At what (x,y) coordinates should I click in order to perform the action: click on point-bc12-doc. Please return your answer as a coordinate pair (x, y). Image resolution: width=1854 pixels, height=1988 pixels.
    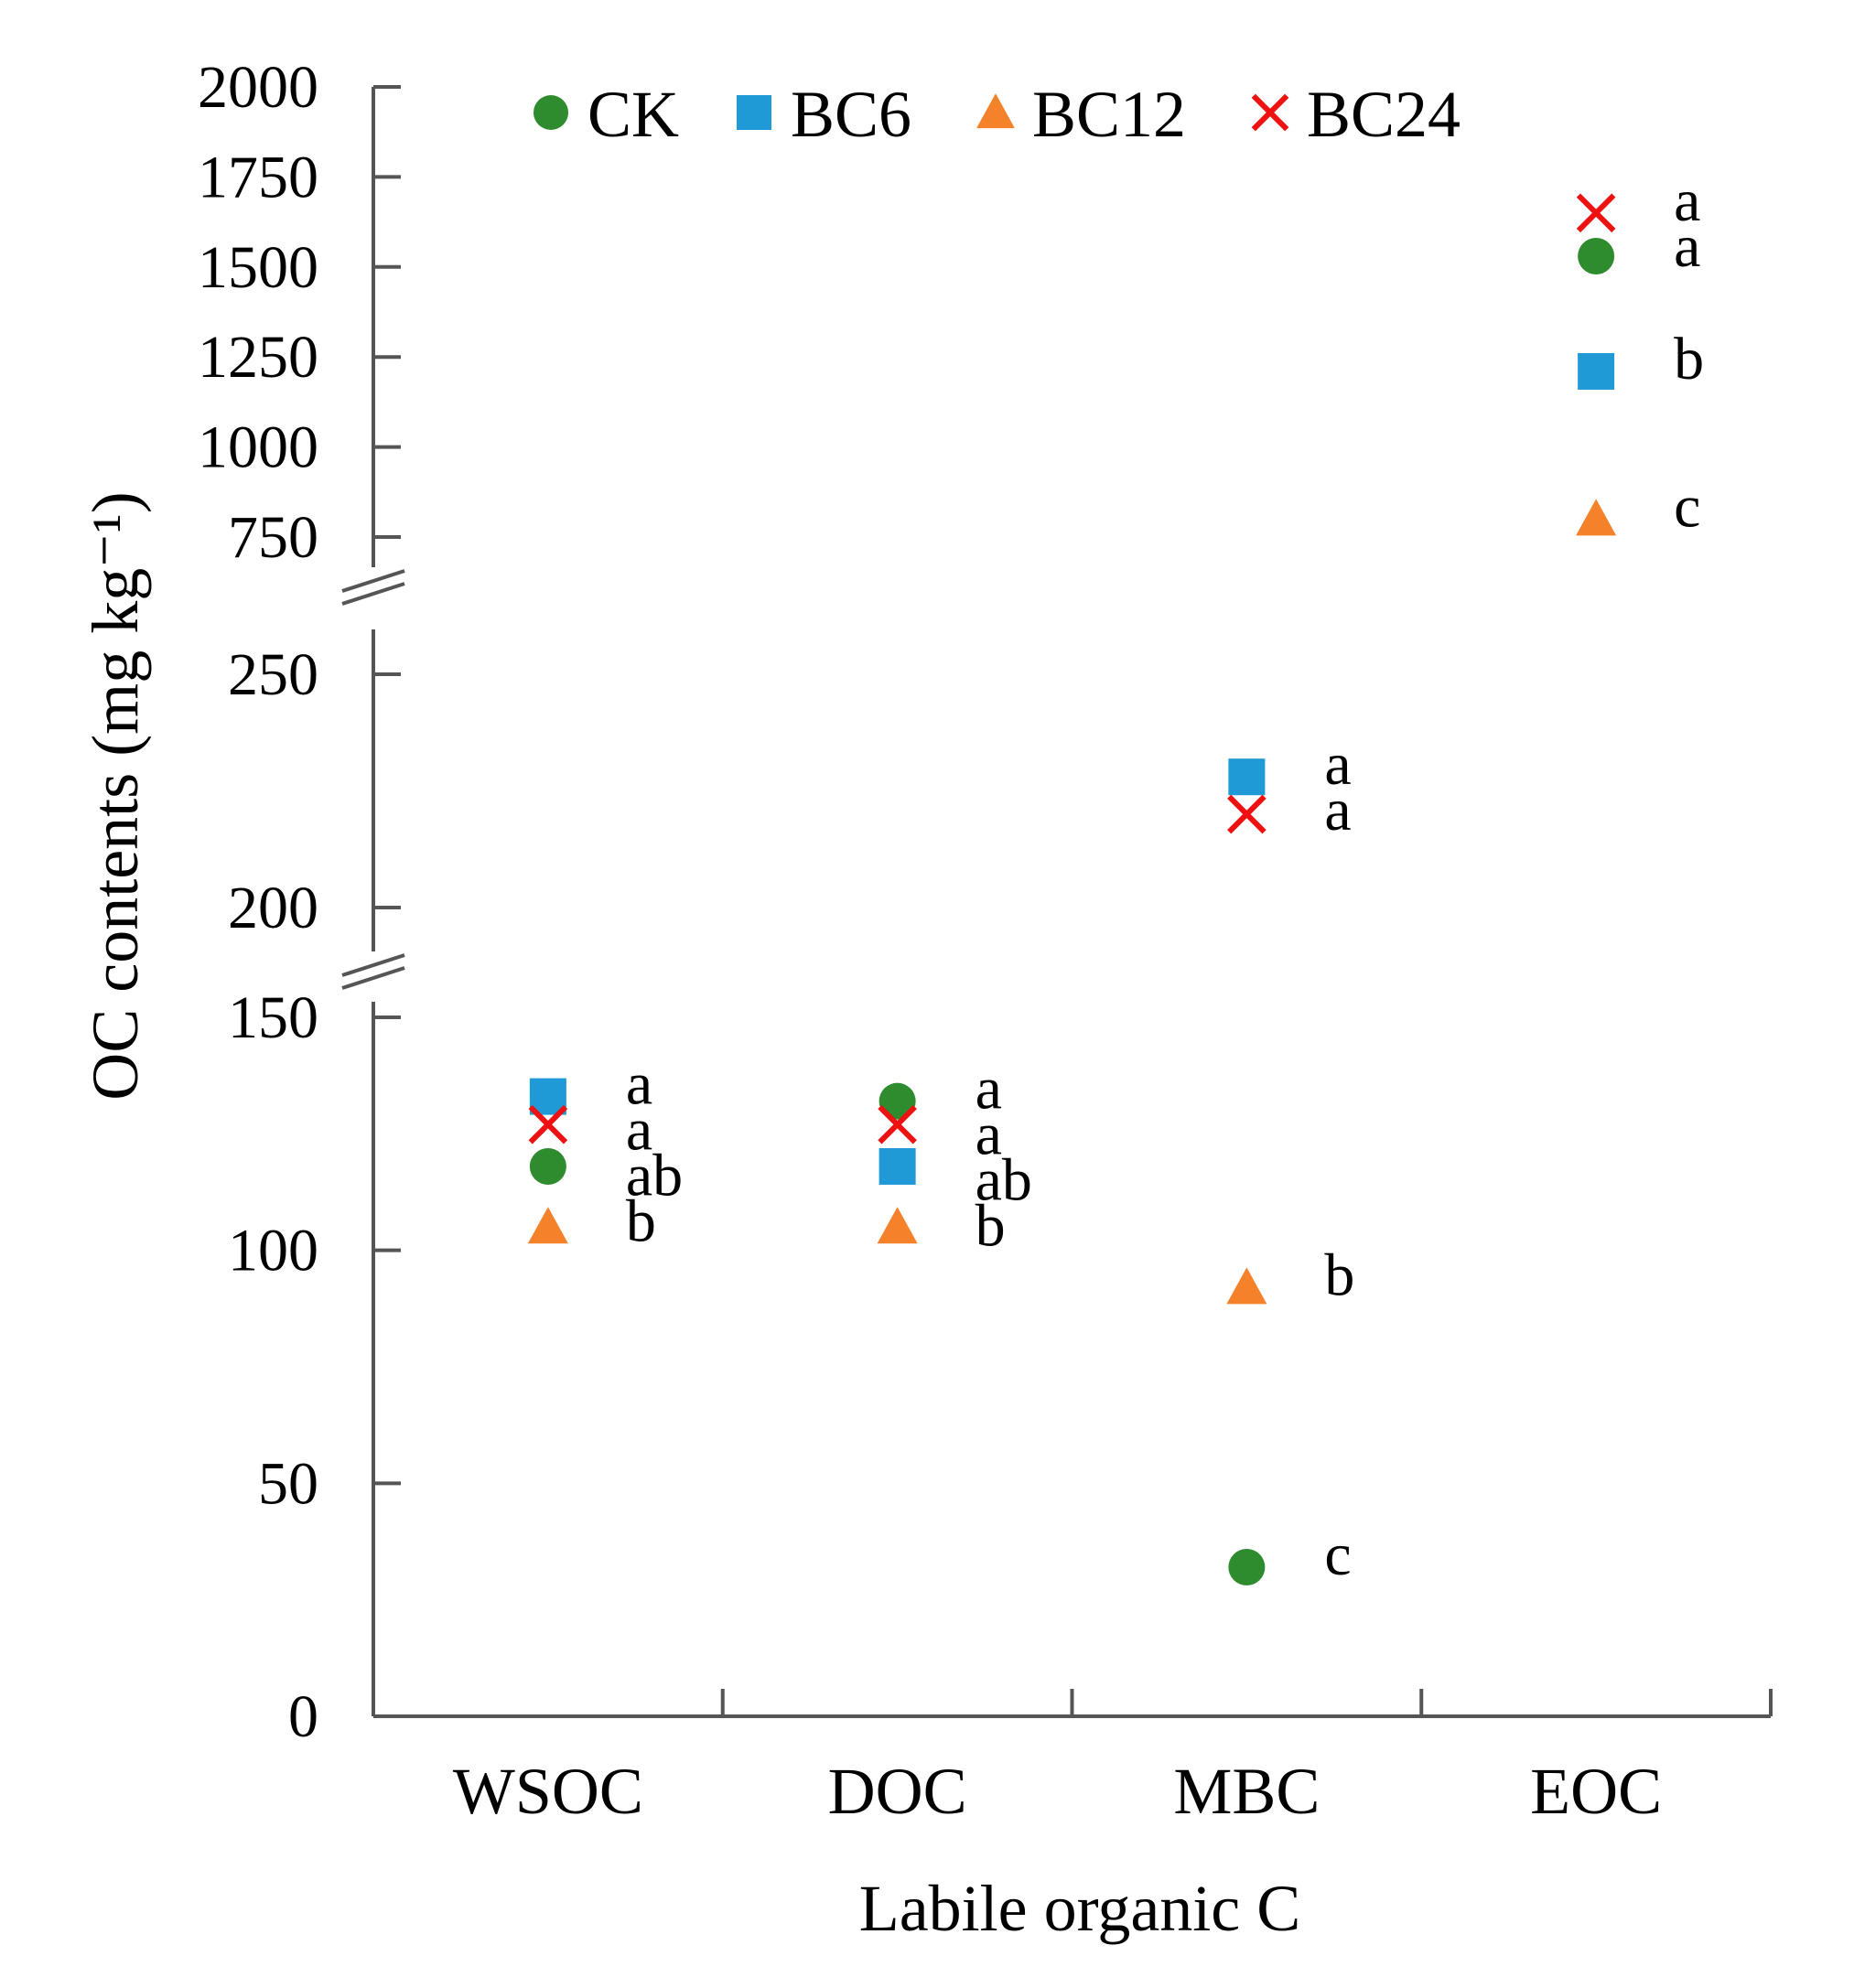
    Looking at the image, I should click on (898, 1226).